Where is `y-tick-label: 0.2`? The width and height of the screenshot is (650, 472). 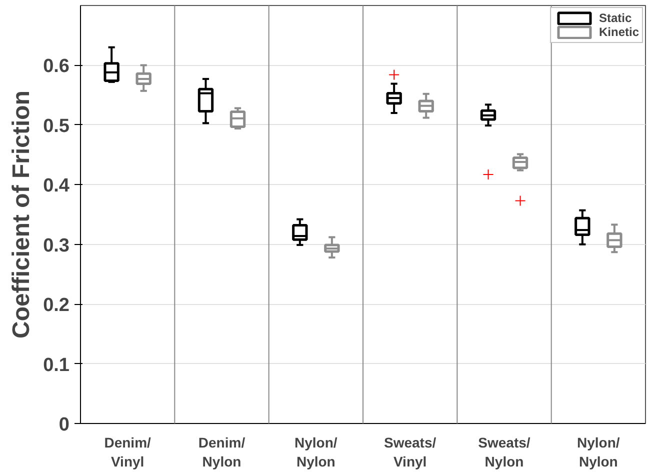
y-tick-label: 0.2 is located at coordinates (56, 305).